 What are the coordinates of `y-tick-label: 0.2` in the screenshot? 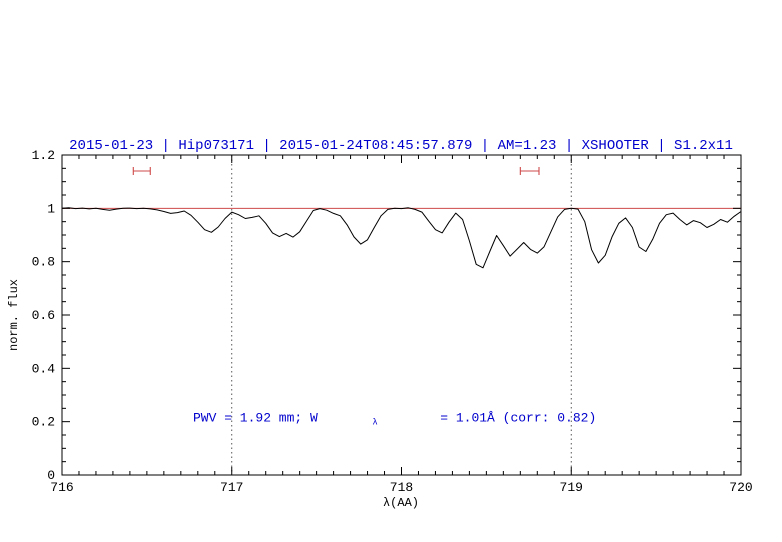 It's located at (43, 422).